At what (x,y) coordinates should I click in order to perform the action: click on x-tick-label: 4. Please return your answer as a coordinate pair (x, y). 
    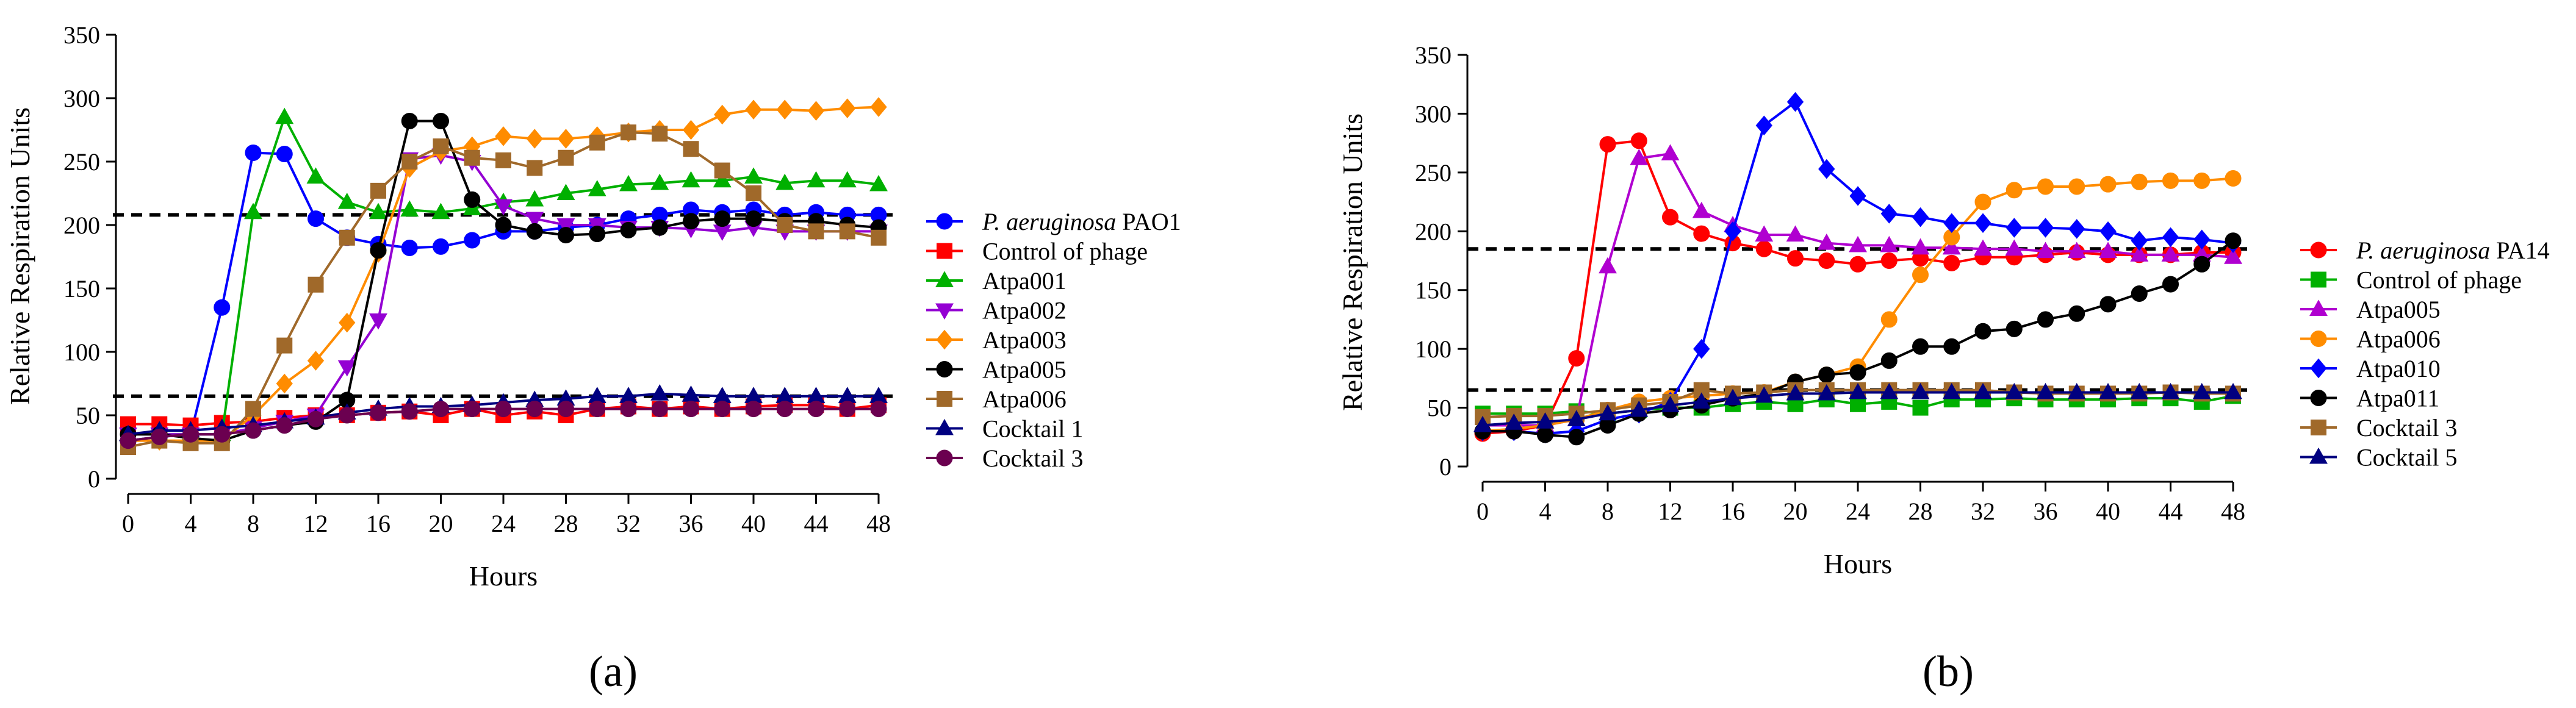
    Looking at the image, I should click on (191, 523).